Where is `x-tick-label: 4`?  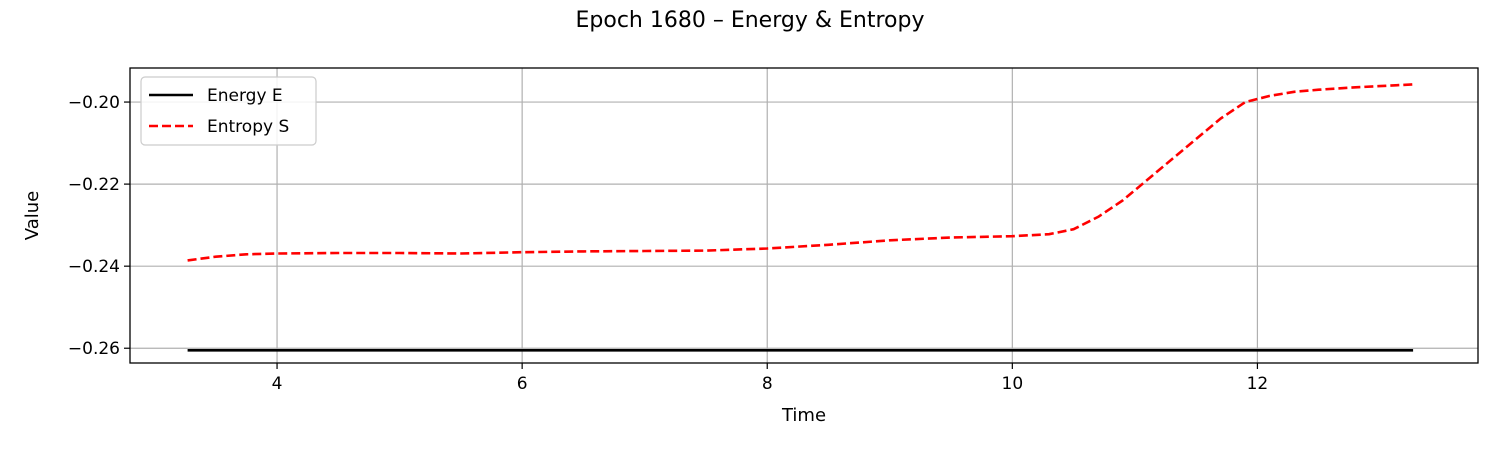 x-tick-label: 4 is located at coordinates (277, 384).